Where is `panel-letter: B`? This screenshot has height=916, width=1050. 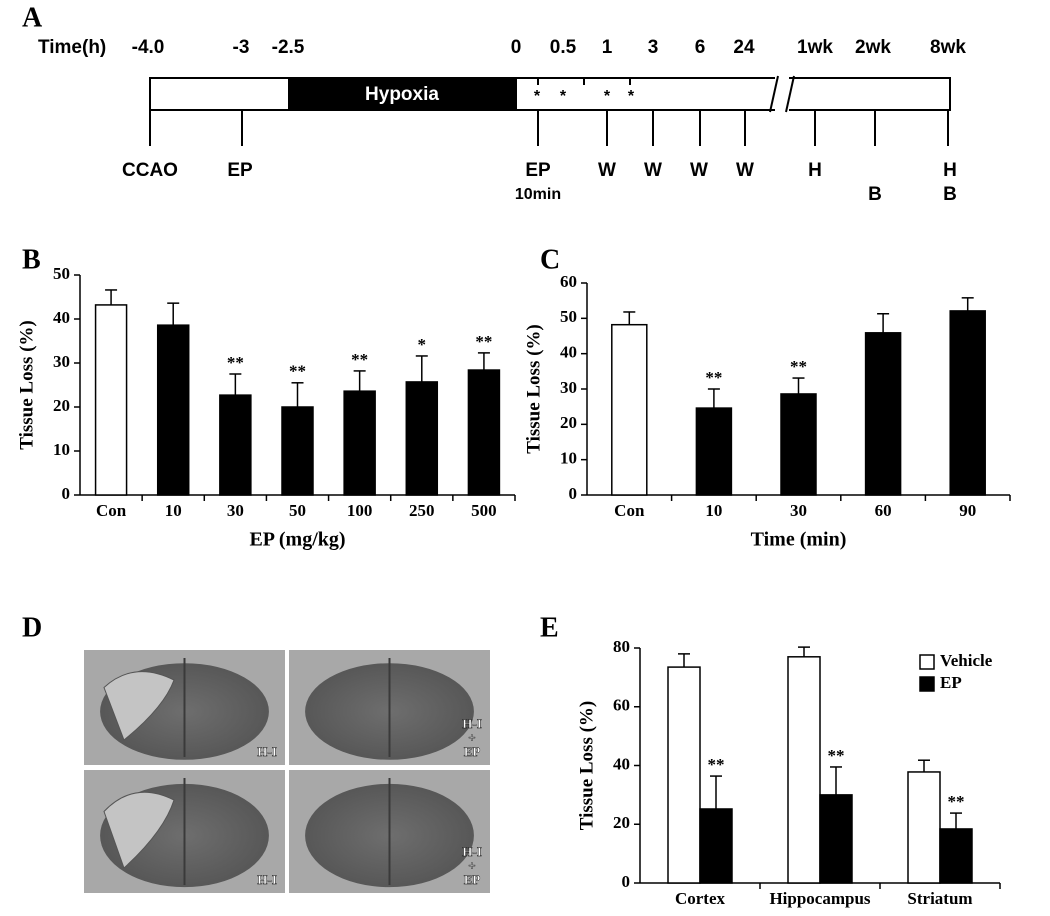 panel-letter: B is located at coordinates (31, 259).